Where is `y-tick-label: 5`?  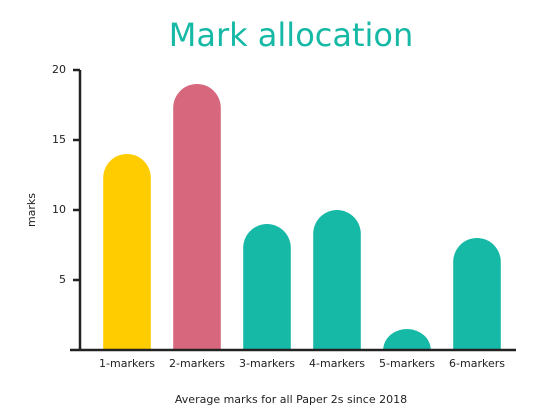 y-tick-label: 5 is located at coordinates (62, 279).